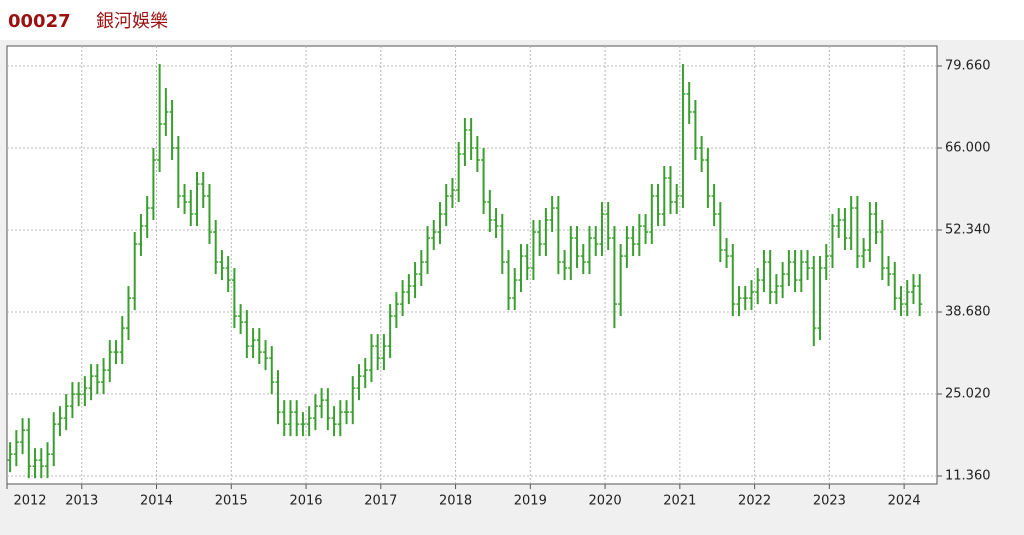 This screenshot has height=535, width=1024. Describe the element at coordinates (968, 476) in the screenshot. I see `y-tick-label: 11.360` at that location.